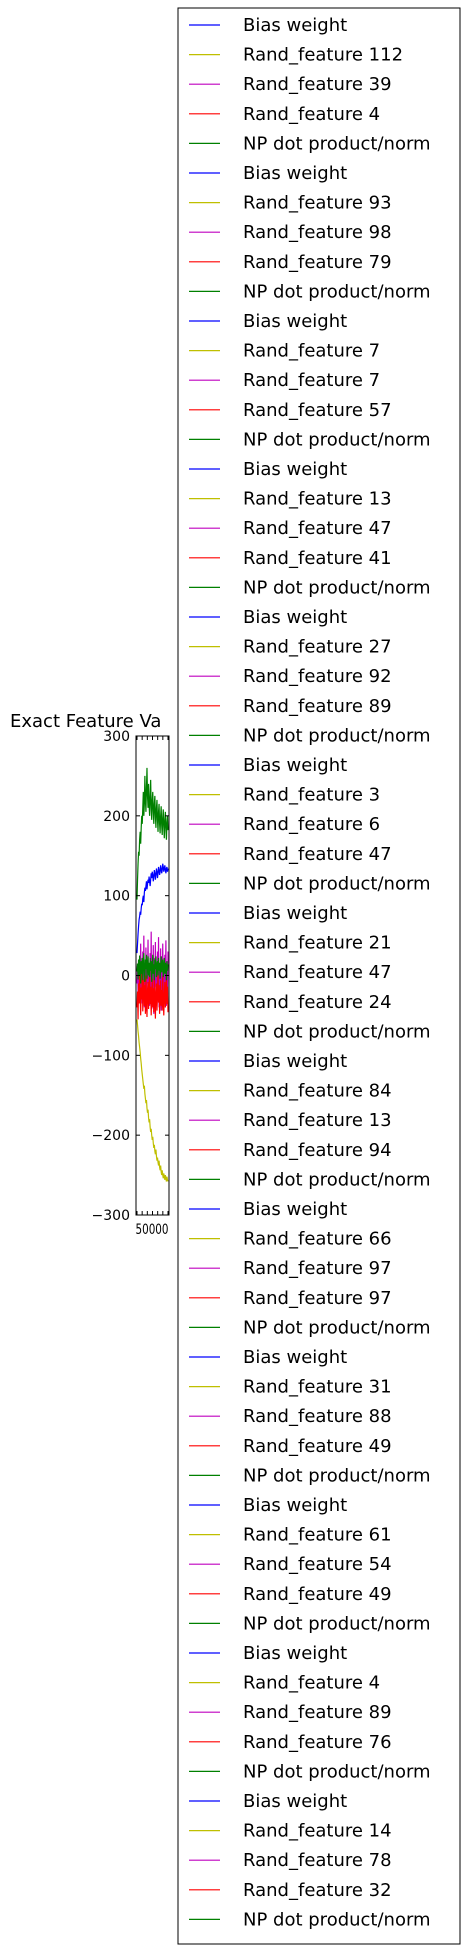 Image resolution: width=467 pixels, height=1950 pixels. I want to click on legend-item: Rand_feature 89, so click(290, 706).